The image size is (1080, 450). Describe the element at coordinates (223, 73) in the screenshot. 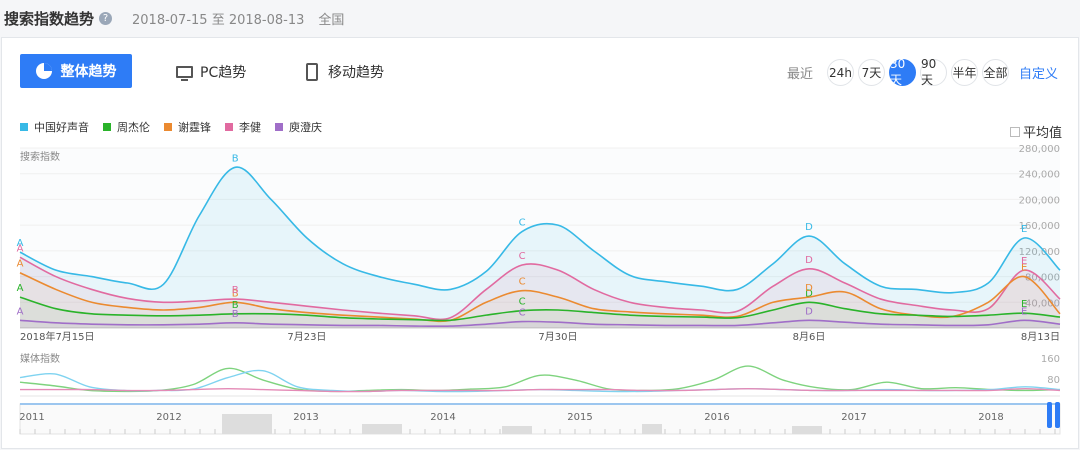

I see `pc-trend-label: PC趋势` at that location.